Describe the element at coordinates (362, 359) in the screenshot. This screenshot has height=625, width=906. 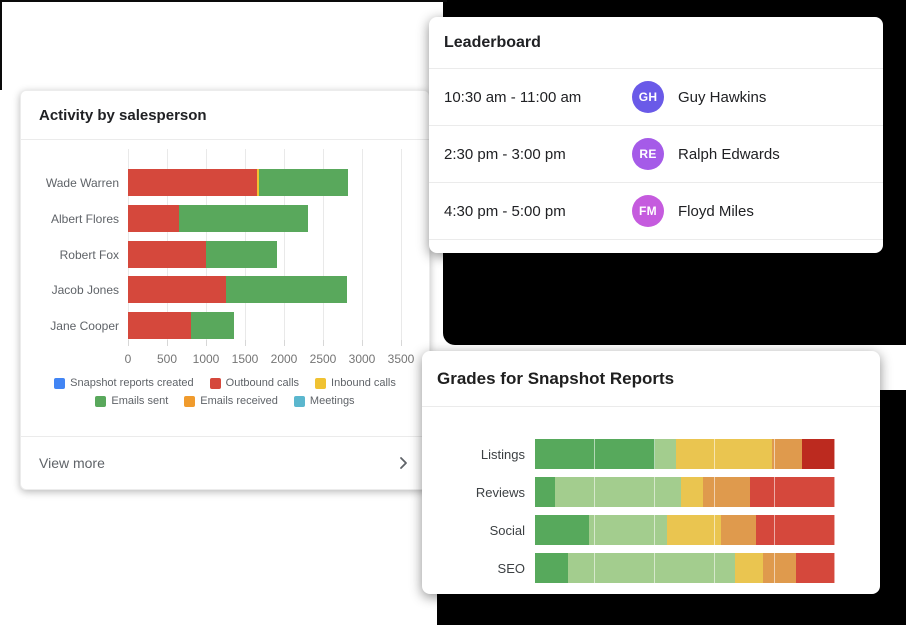
I see `axis-tick-label: 3000` at that location.